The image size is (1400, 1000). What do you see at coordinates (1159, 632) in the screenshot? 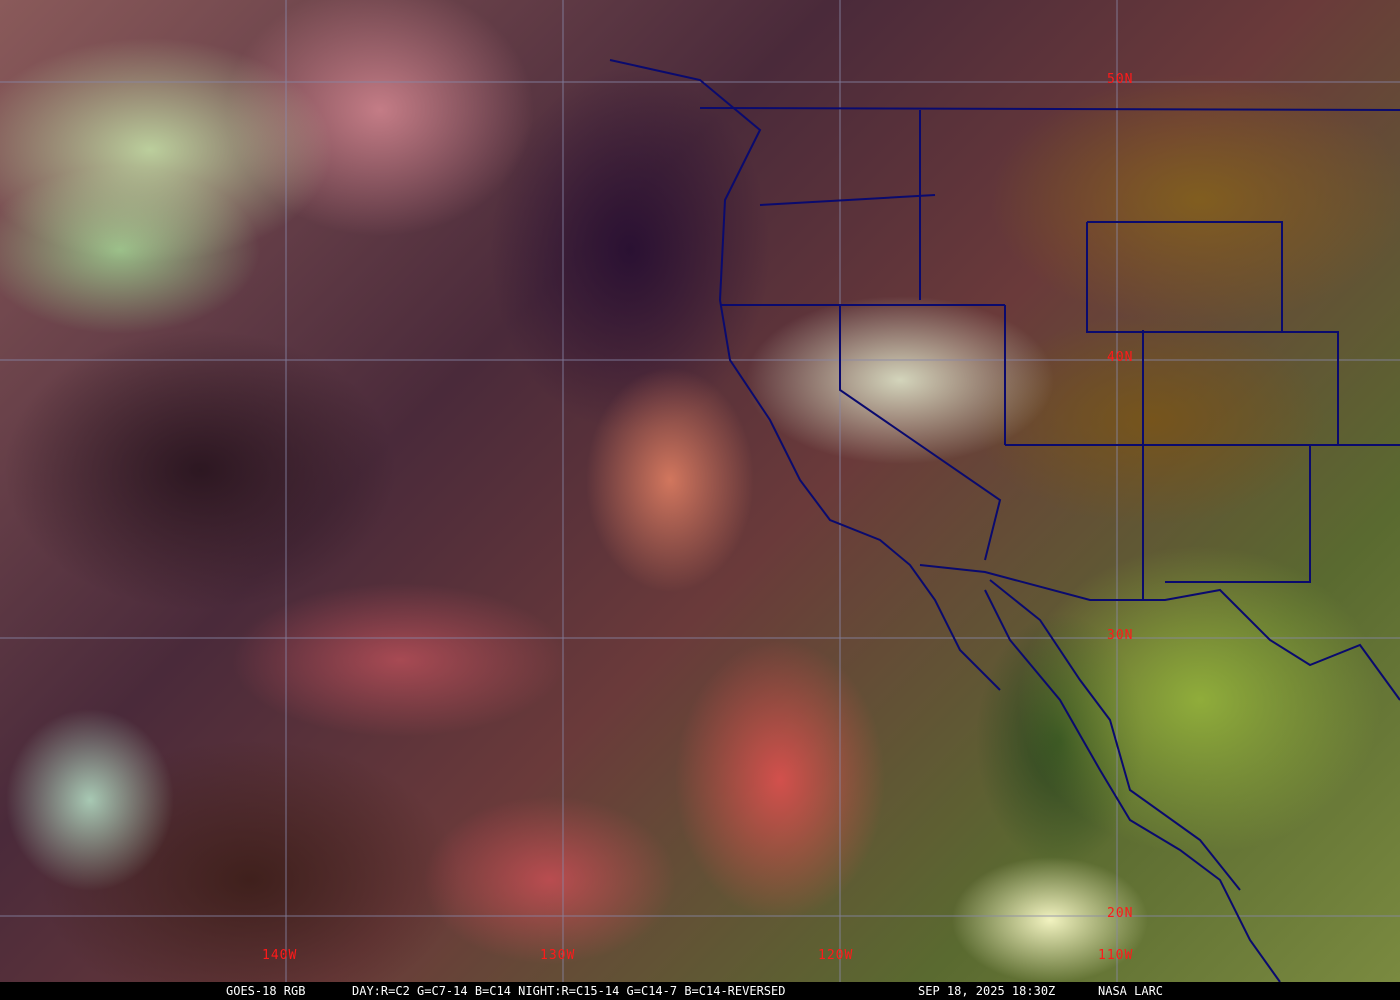
I see `us-mexico-border` at bounding box center [1159, 632].